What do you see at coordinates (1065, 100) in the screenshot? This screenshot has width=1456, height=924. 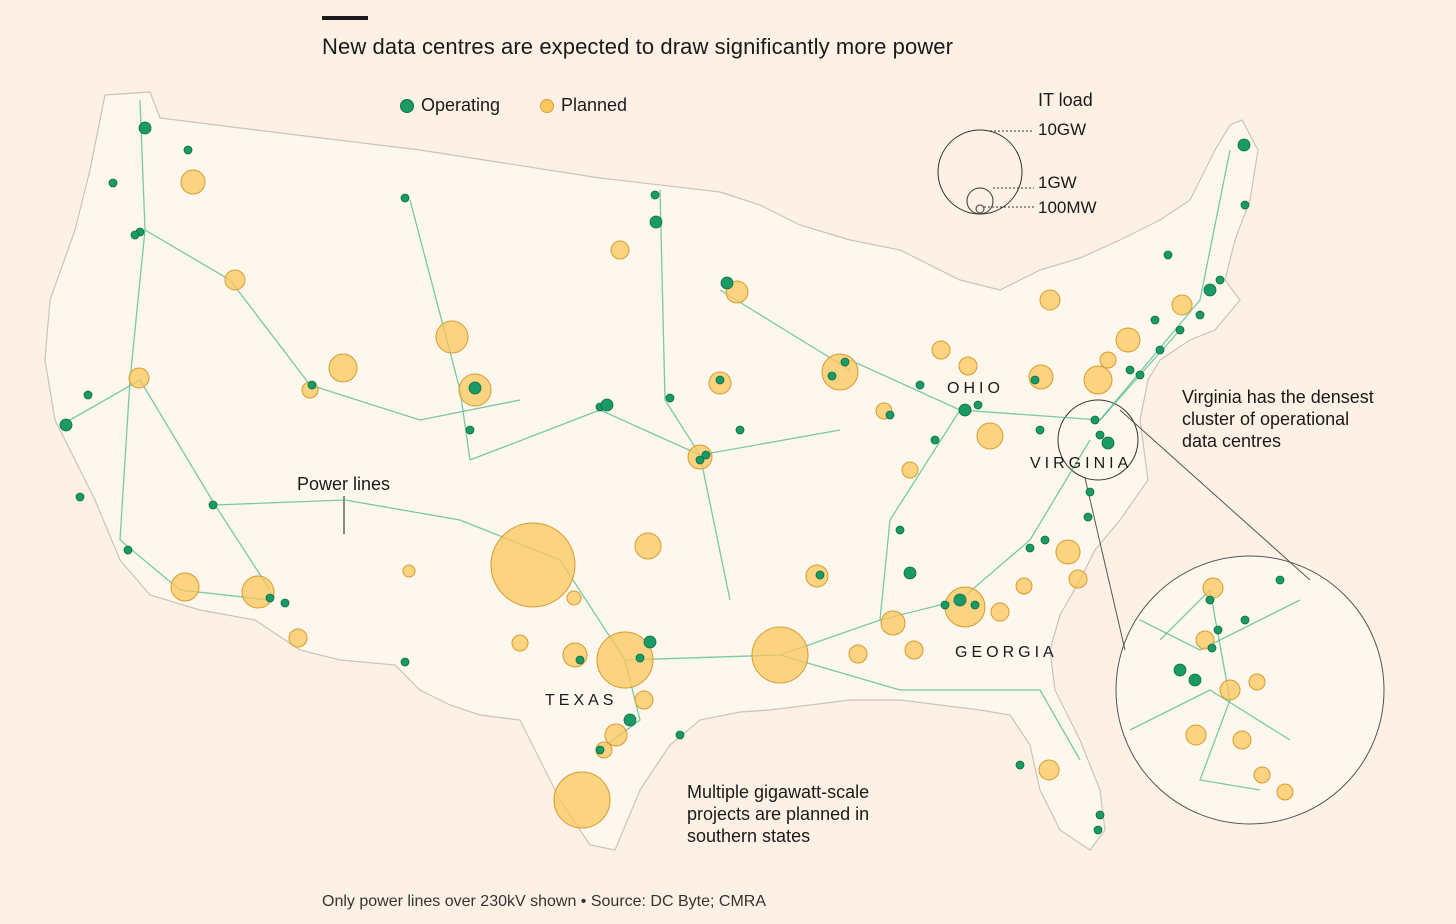 I see `size-legend-title: IT load` at bounding box center [1065, 100].